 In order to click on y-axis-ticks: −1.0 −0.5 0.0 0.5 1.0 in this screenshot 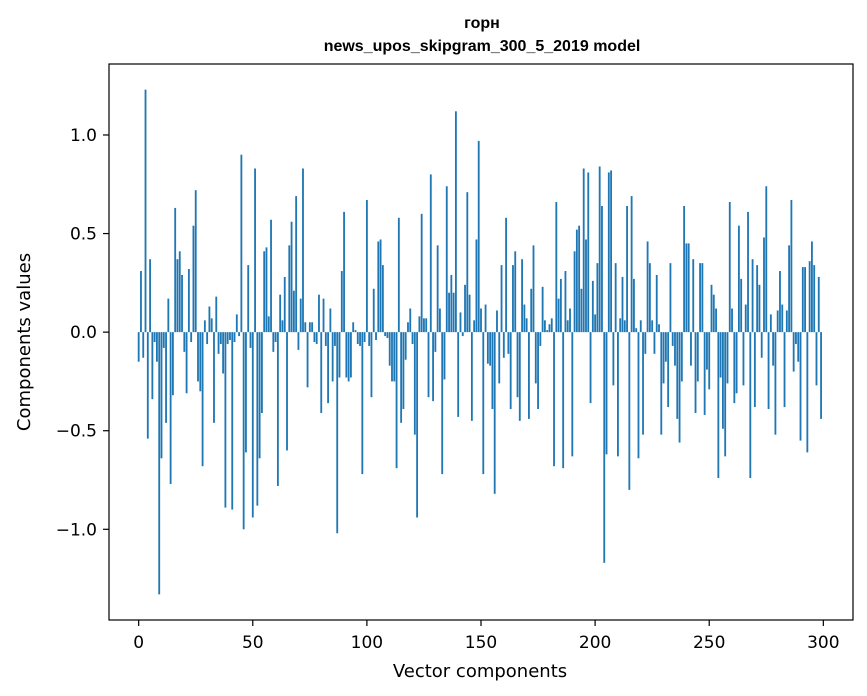, I will do `click(82, 333)`.